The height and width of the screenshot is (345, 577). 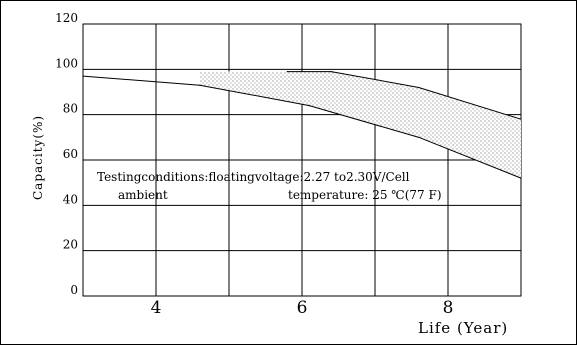 What do you see at coordinates (463, 328) in the screenshot?
I see `x-axis-label: Life (Year)` at bounding box center [463, 328].